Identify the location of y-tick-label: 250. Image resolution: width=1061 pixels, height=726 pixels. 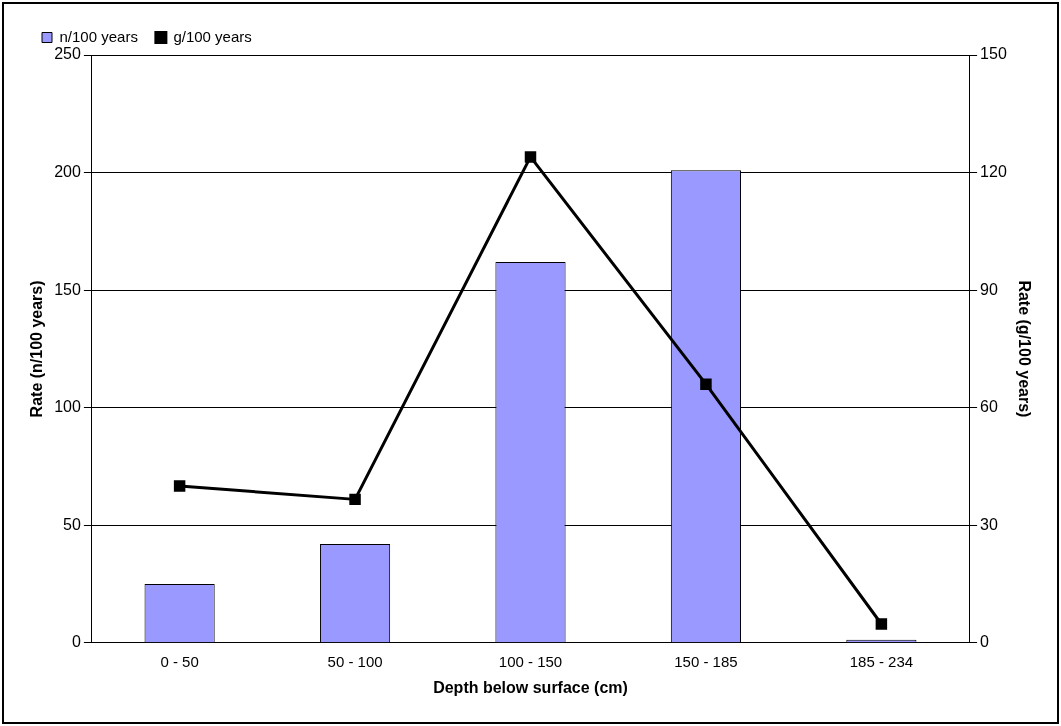
(67, 54).